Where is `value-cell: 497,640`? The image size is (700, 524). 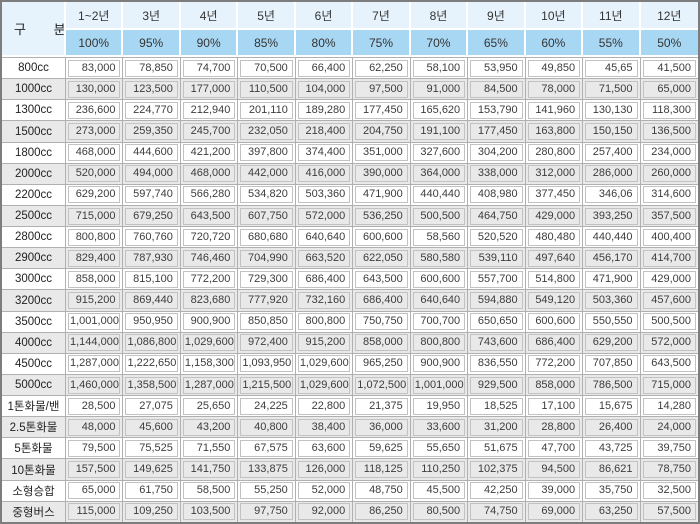 value-cell: 497,640 is located at coordinates (554, 259).